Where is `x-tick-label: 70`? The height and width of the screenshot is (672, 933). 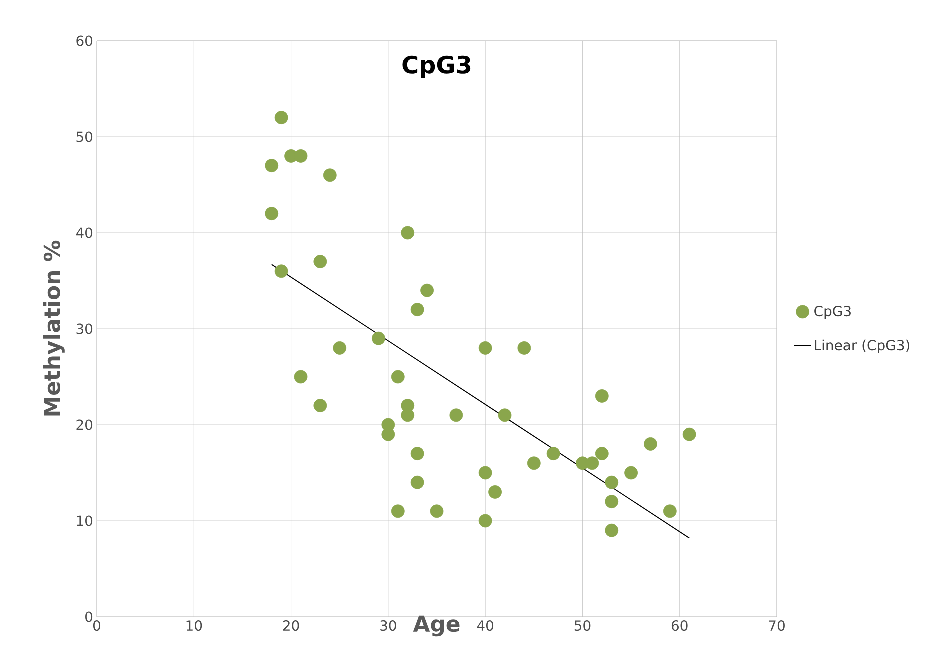 x-tick-label: 70 is located at coordinates (777, 626).